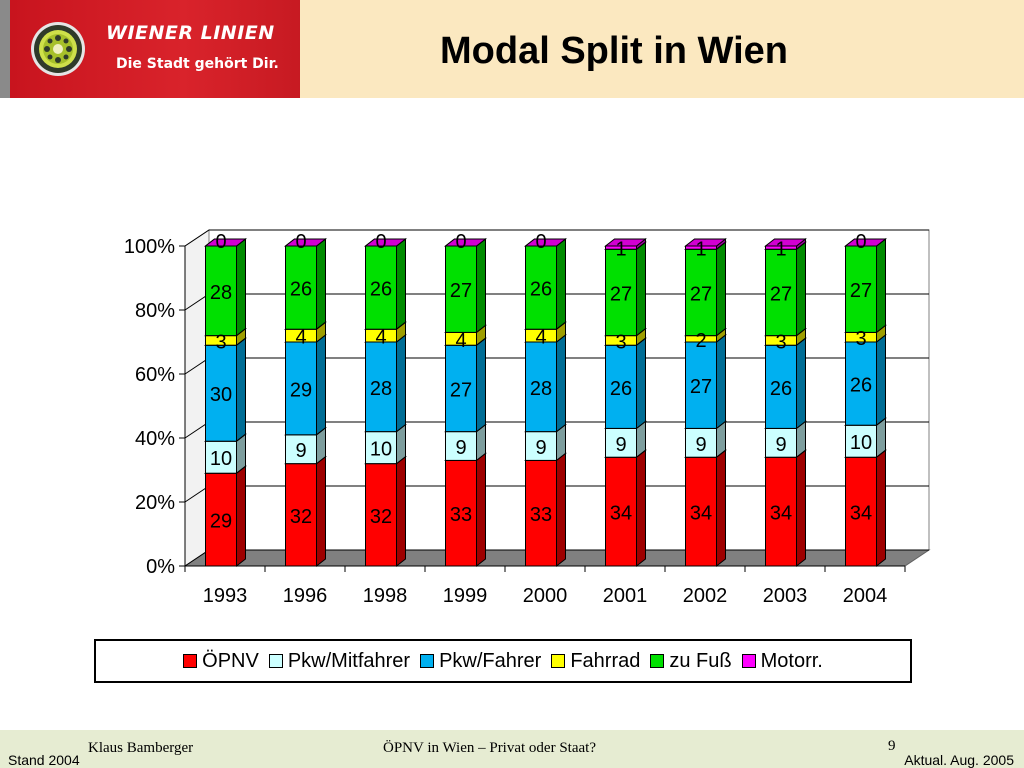  What do you see at coordinates (465, 596) in the screenshot?
I see `x-tick-label: 1999` at bounding box center [465, 596].